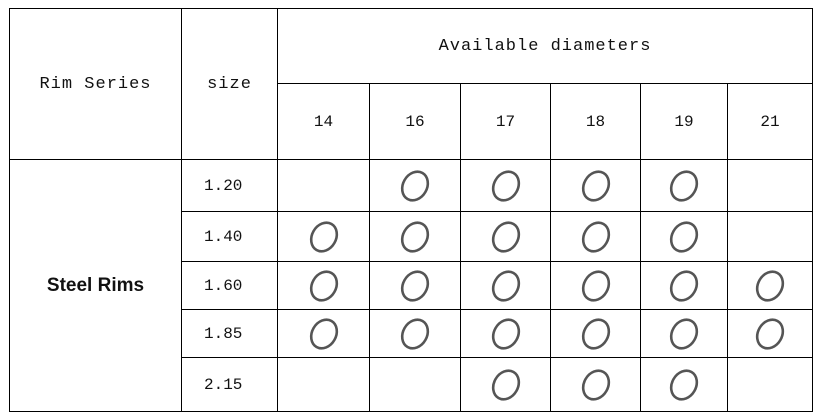  I want to click on table-row: 1.60, so click(411, 285).